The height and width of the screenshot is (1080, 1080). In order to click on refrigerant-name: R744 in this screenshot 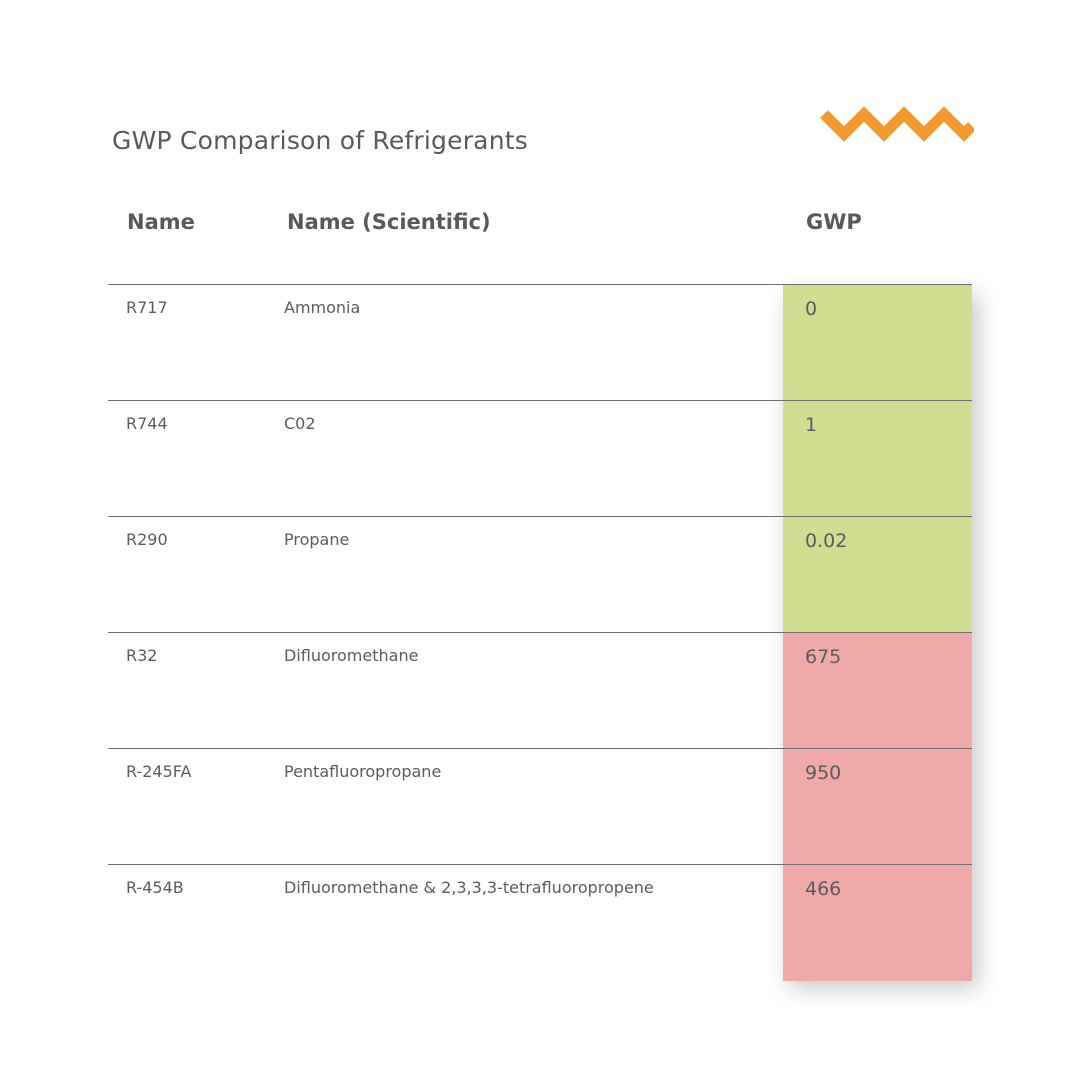, I will do `click(147, 423)`.